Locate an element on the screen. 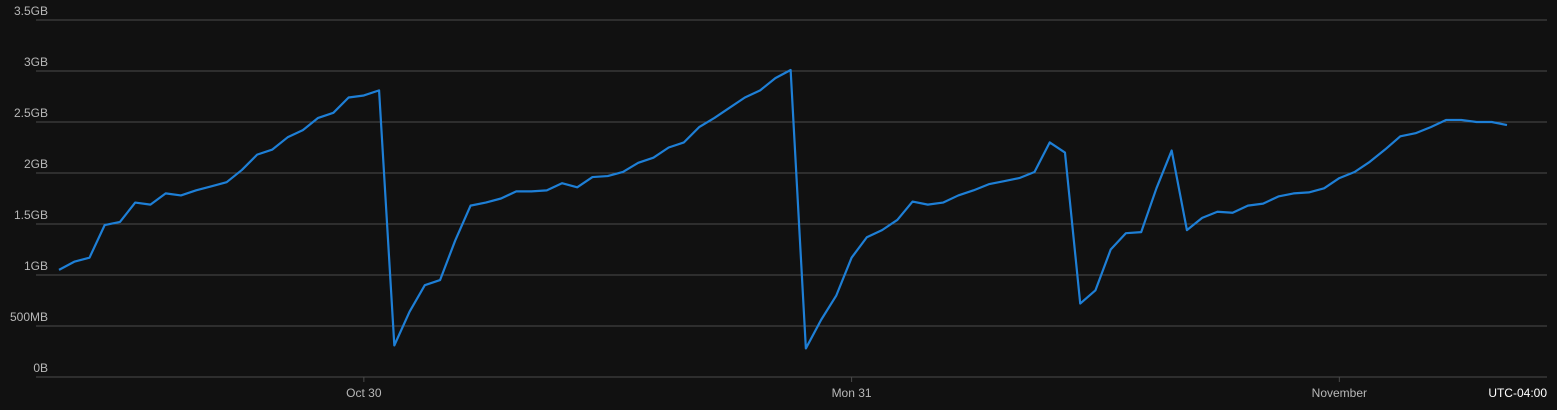 The width and height of the screenshot is (1557, 410). y-tick-label: 3GB is located at coordinates (36, 62).